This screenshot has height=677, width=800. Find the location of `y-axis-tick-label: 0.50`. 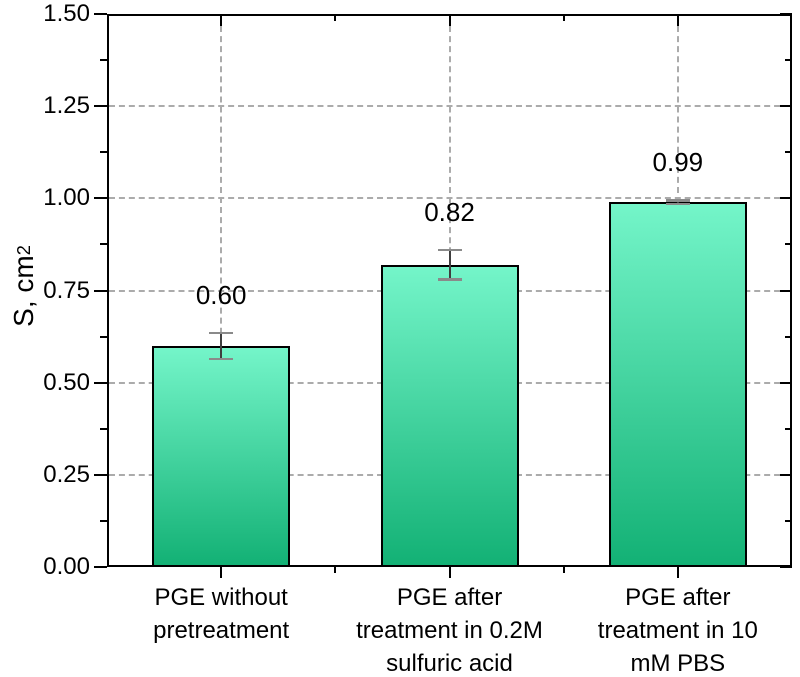

y-axis-tick-label: 0.50 is located at coordinates (66, 382).